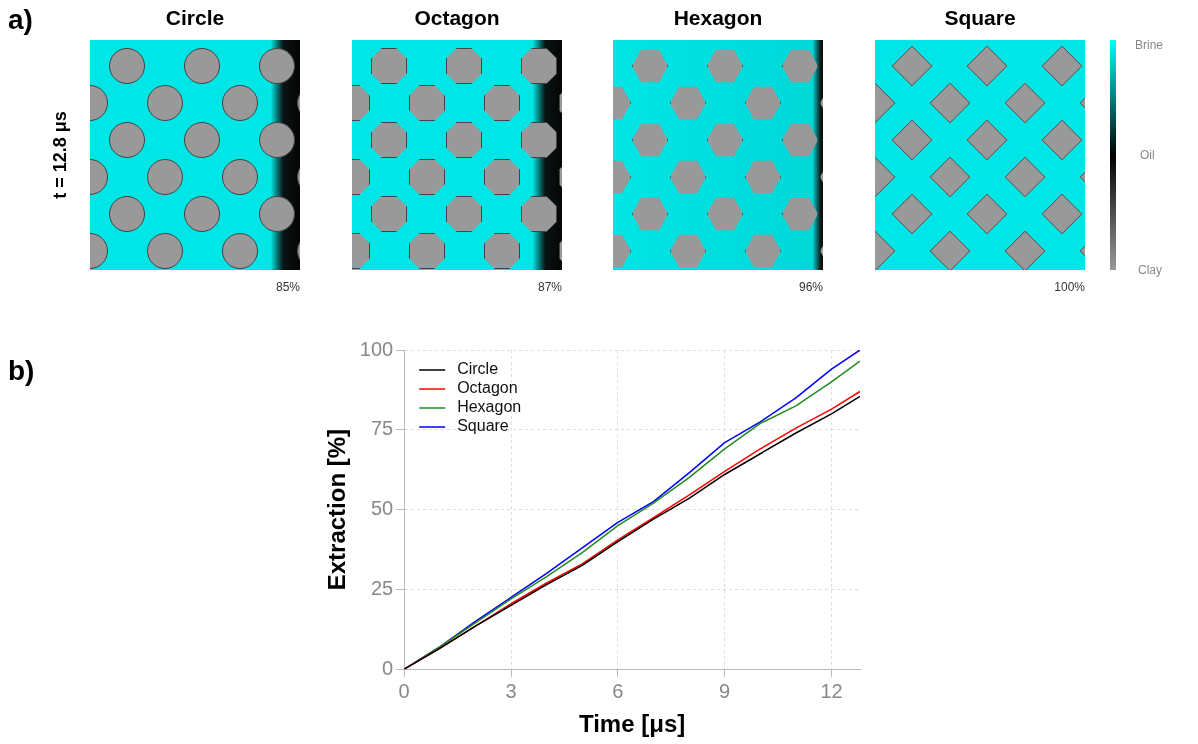  What do you see at coordinates (382, 508) in the screenshot?
I see `y-tick-label: 50` at bounding box center [382, 508].